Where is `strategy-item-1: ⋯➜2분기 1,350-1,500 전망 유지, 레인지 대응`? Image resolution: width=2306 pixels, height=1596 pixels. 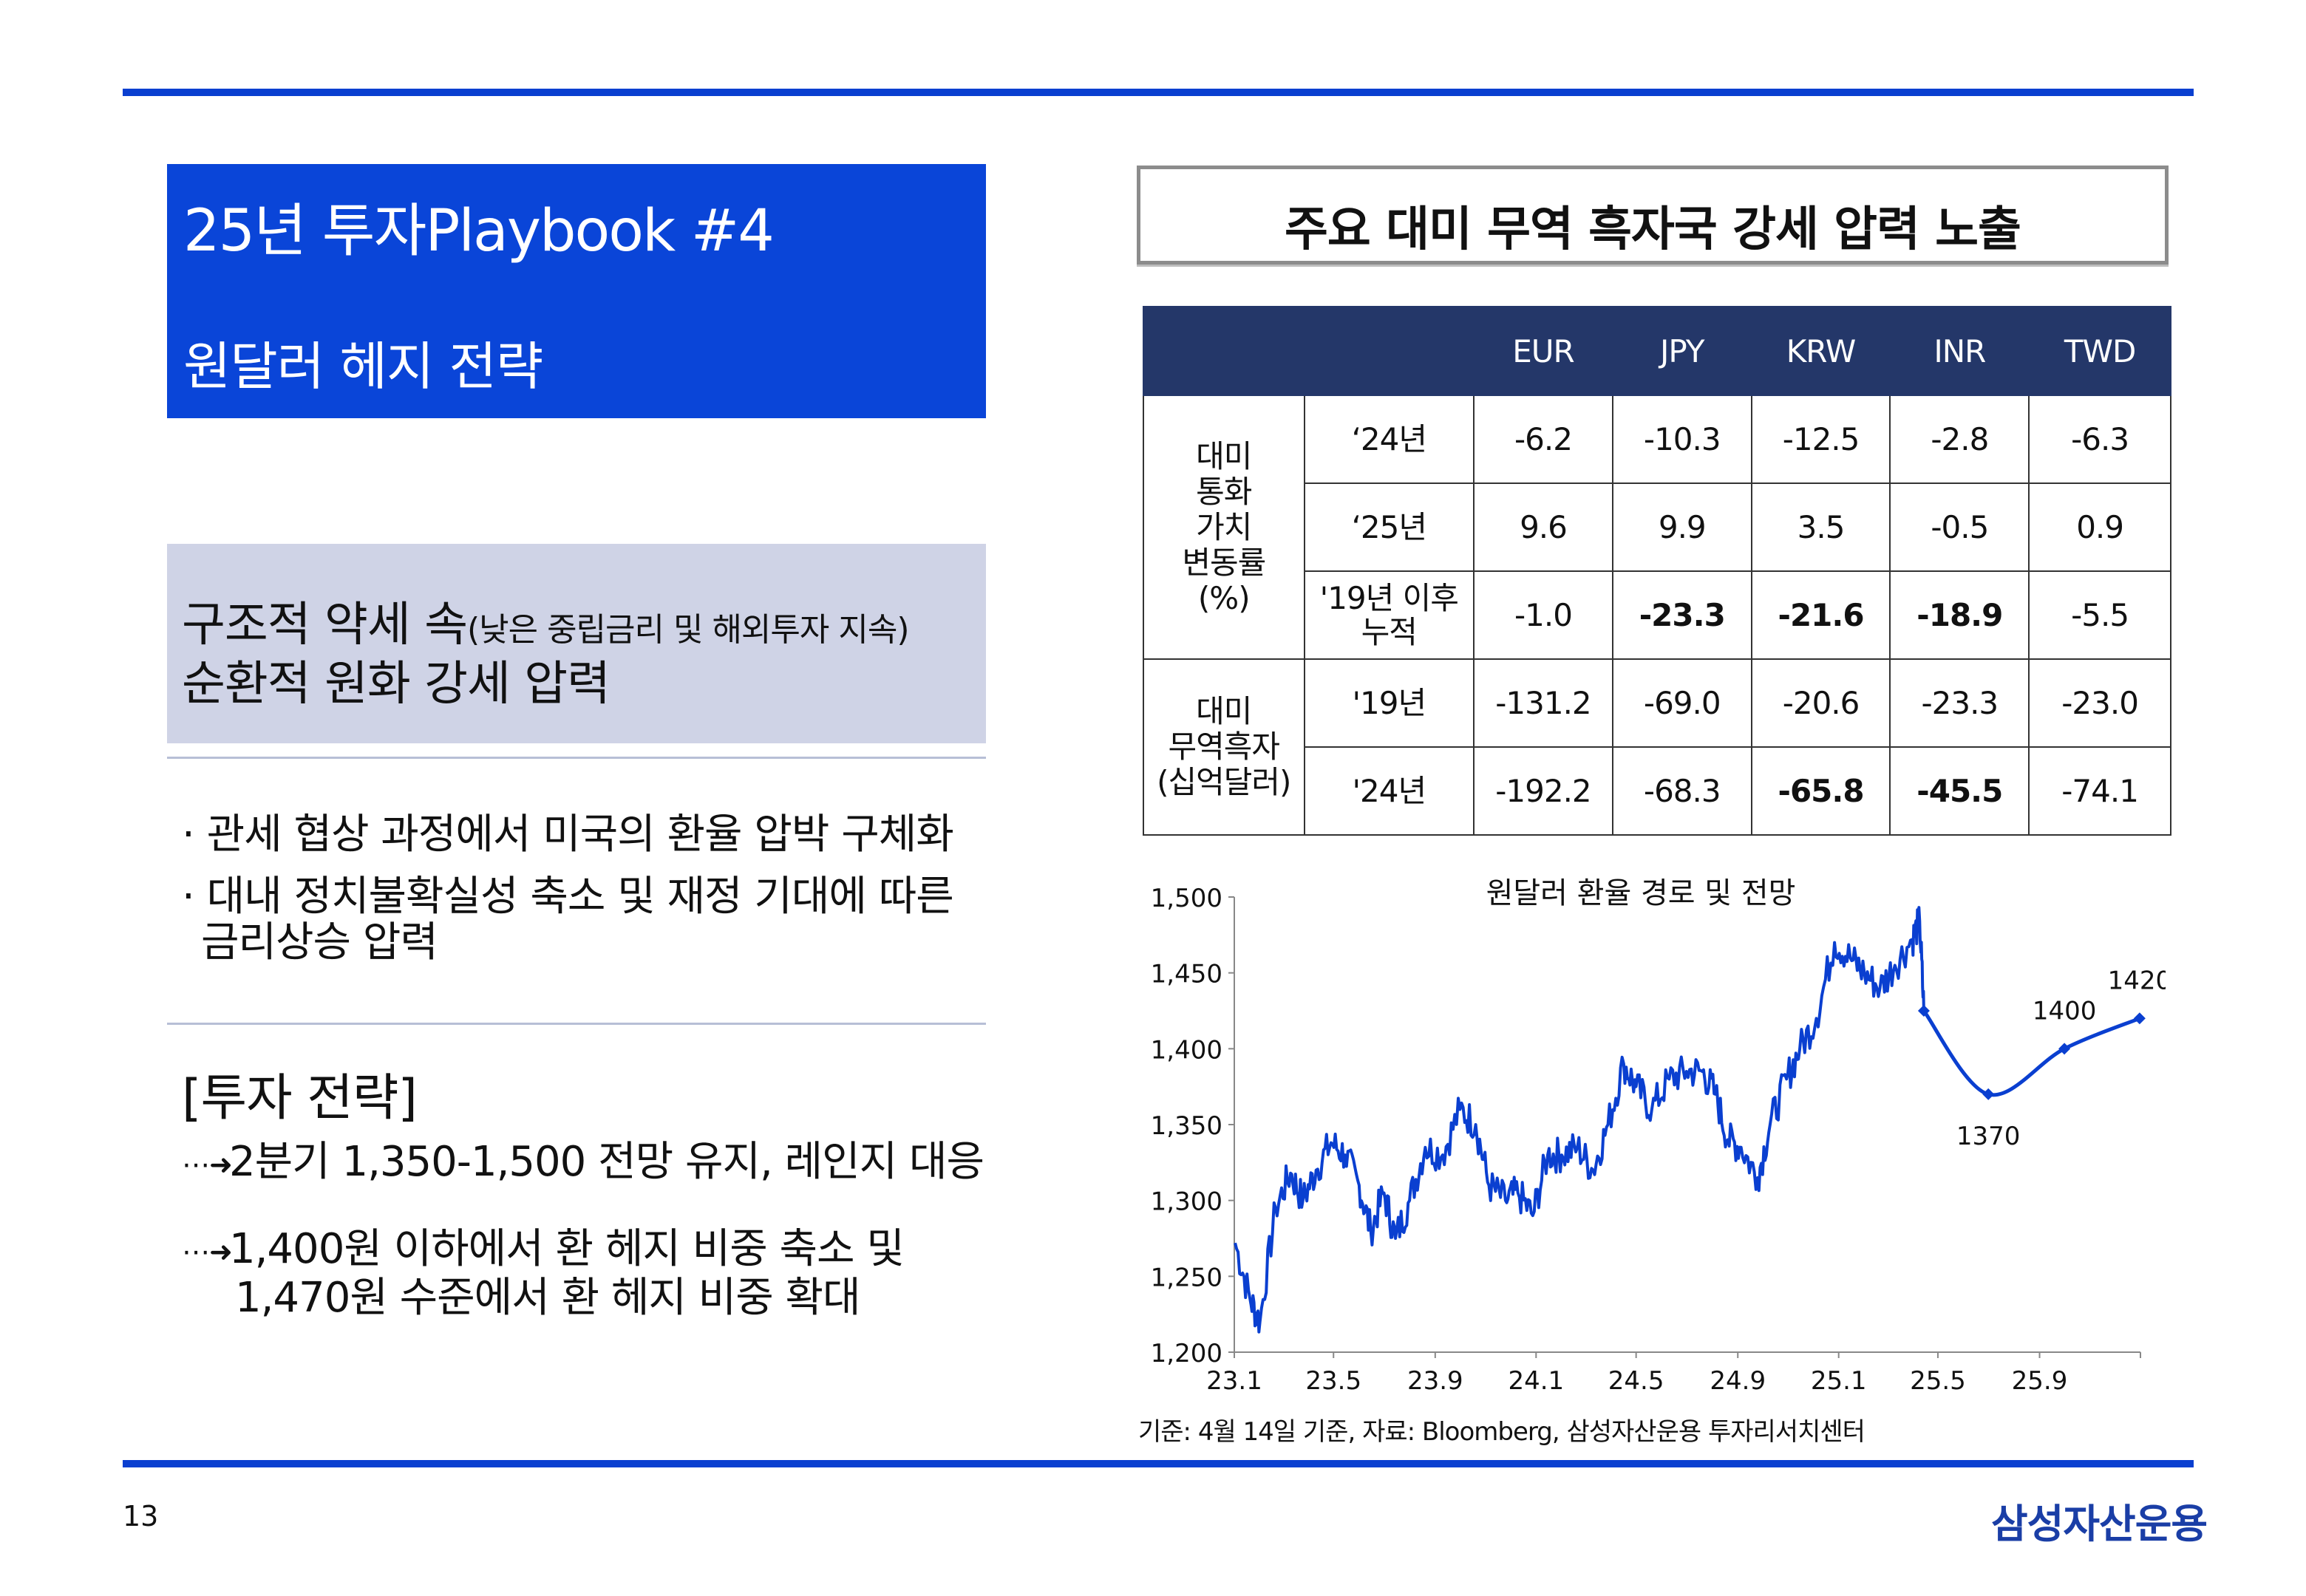
strategy-item-1: ⋯➜2분기 1,350-1,500 전망 유지, 레인지 대응 is located at coordinates (583, 1163).